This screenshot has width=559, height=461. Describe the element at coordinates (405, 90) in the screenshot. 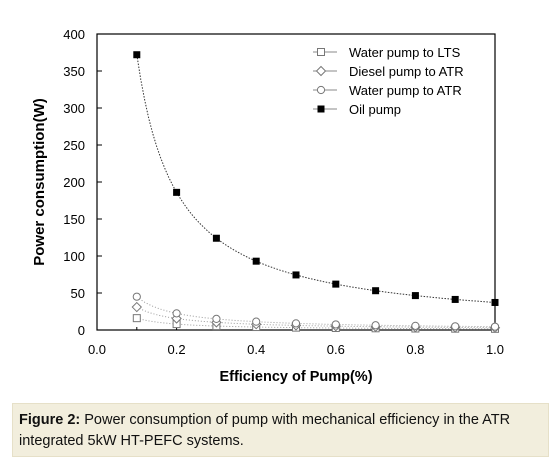

I see `legend-label: Water pump to ATR` at that location.